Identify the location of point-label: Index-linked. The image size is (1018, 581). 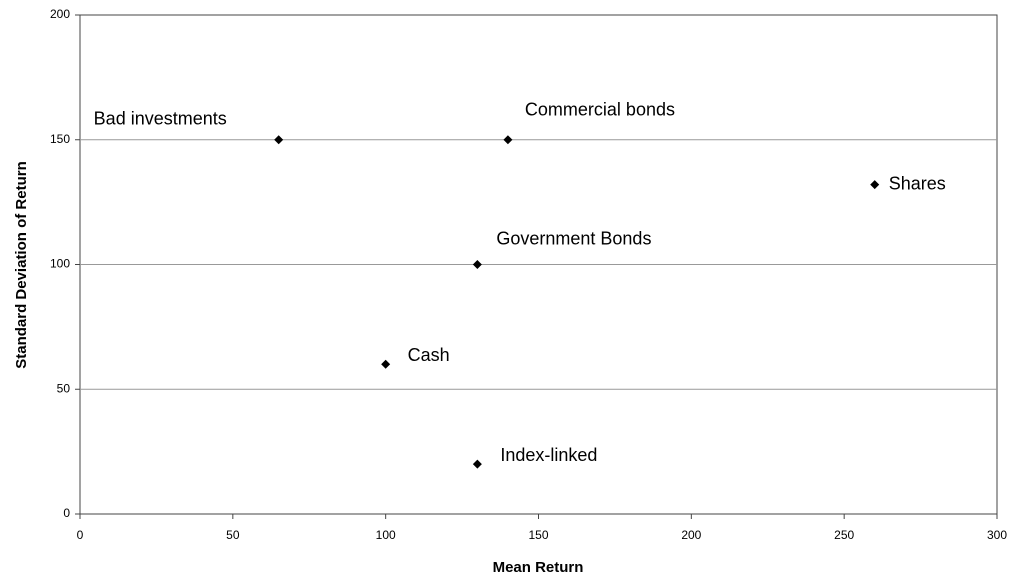
(548, 455).